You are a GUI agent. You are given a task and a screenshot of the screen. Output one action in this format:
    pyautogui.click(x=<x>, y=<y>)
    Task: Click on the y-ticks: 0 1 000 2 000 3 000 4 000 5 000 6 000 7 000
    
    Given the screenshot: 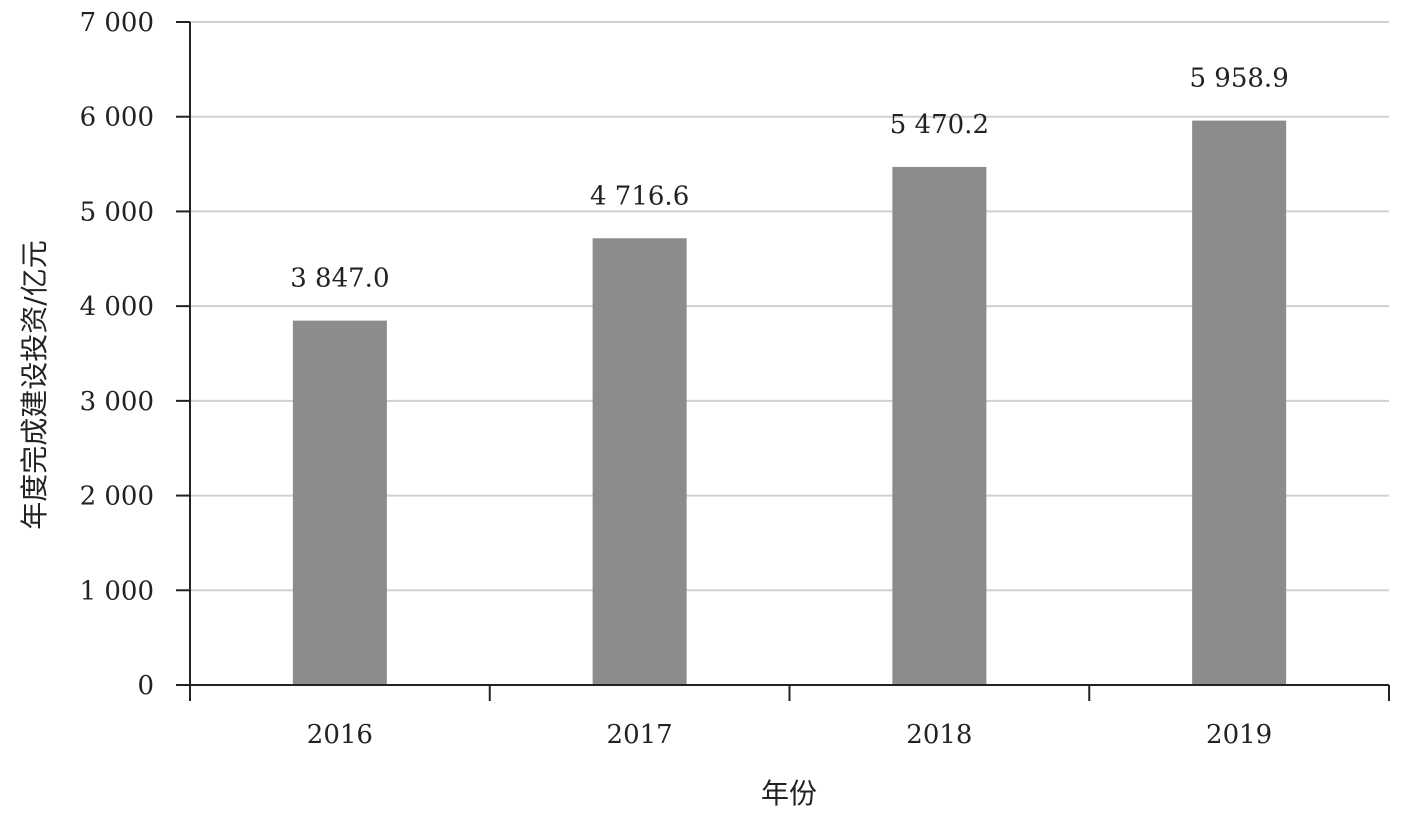 What is the action you would take?
    pyautogui.click(x=135, y=354)
    